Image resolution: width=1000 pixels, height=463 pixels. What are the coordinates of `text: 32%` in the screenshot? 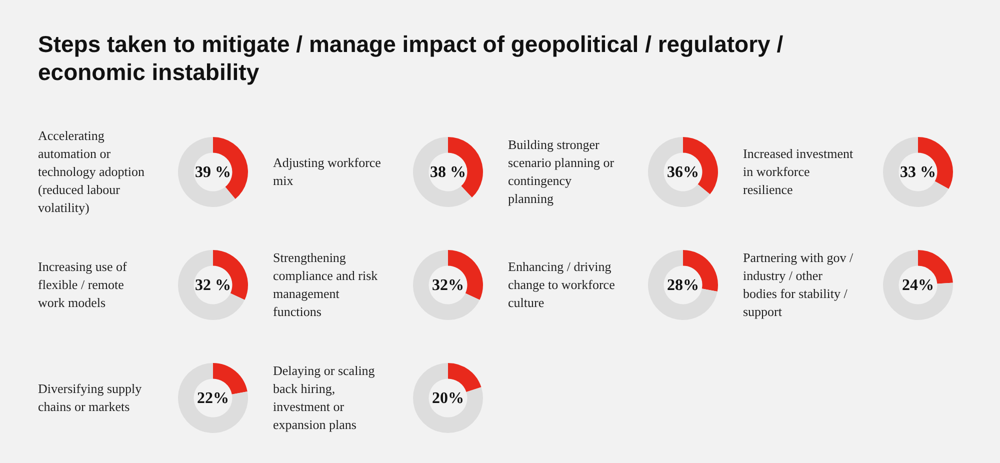 It's located at (448, 285).